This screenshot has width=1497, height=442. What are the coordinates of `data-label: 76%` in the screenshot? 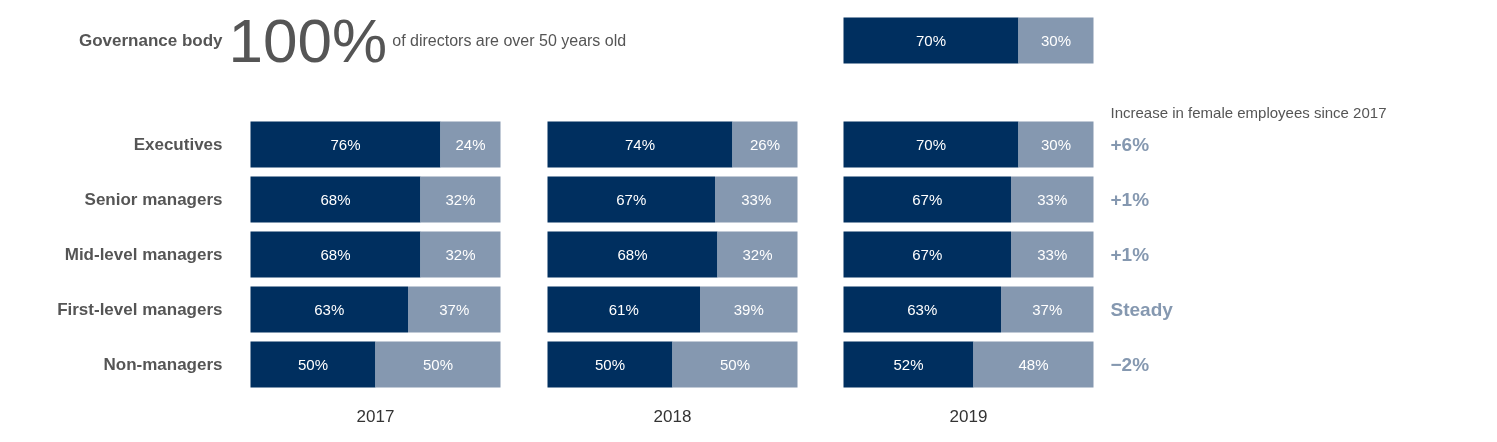 It's located at (345, 144).